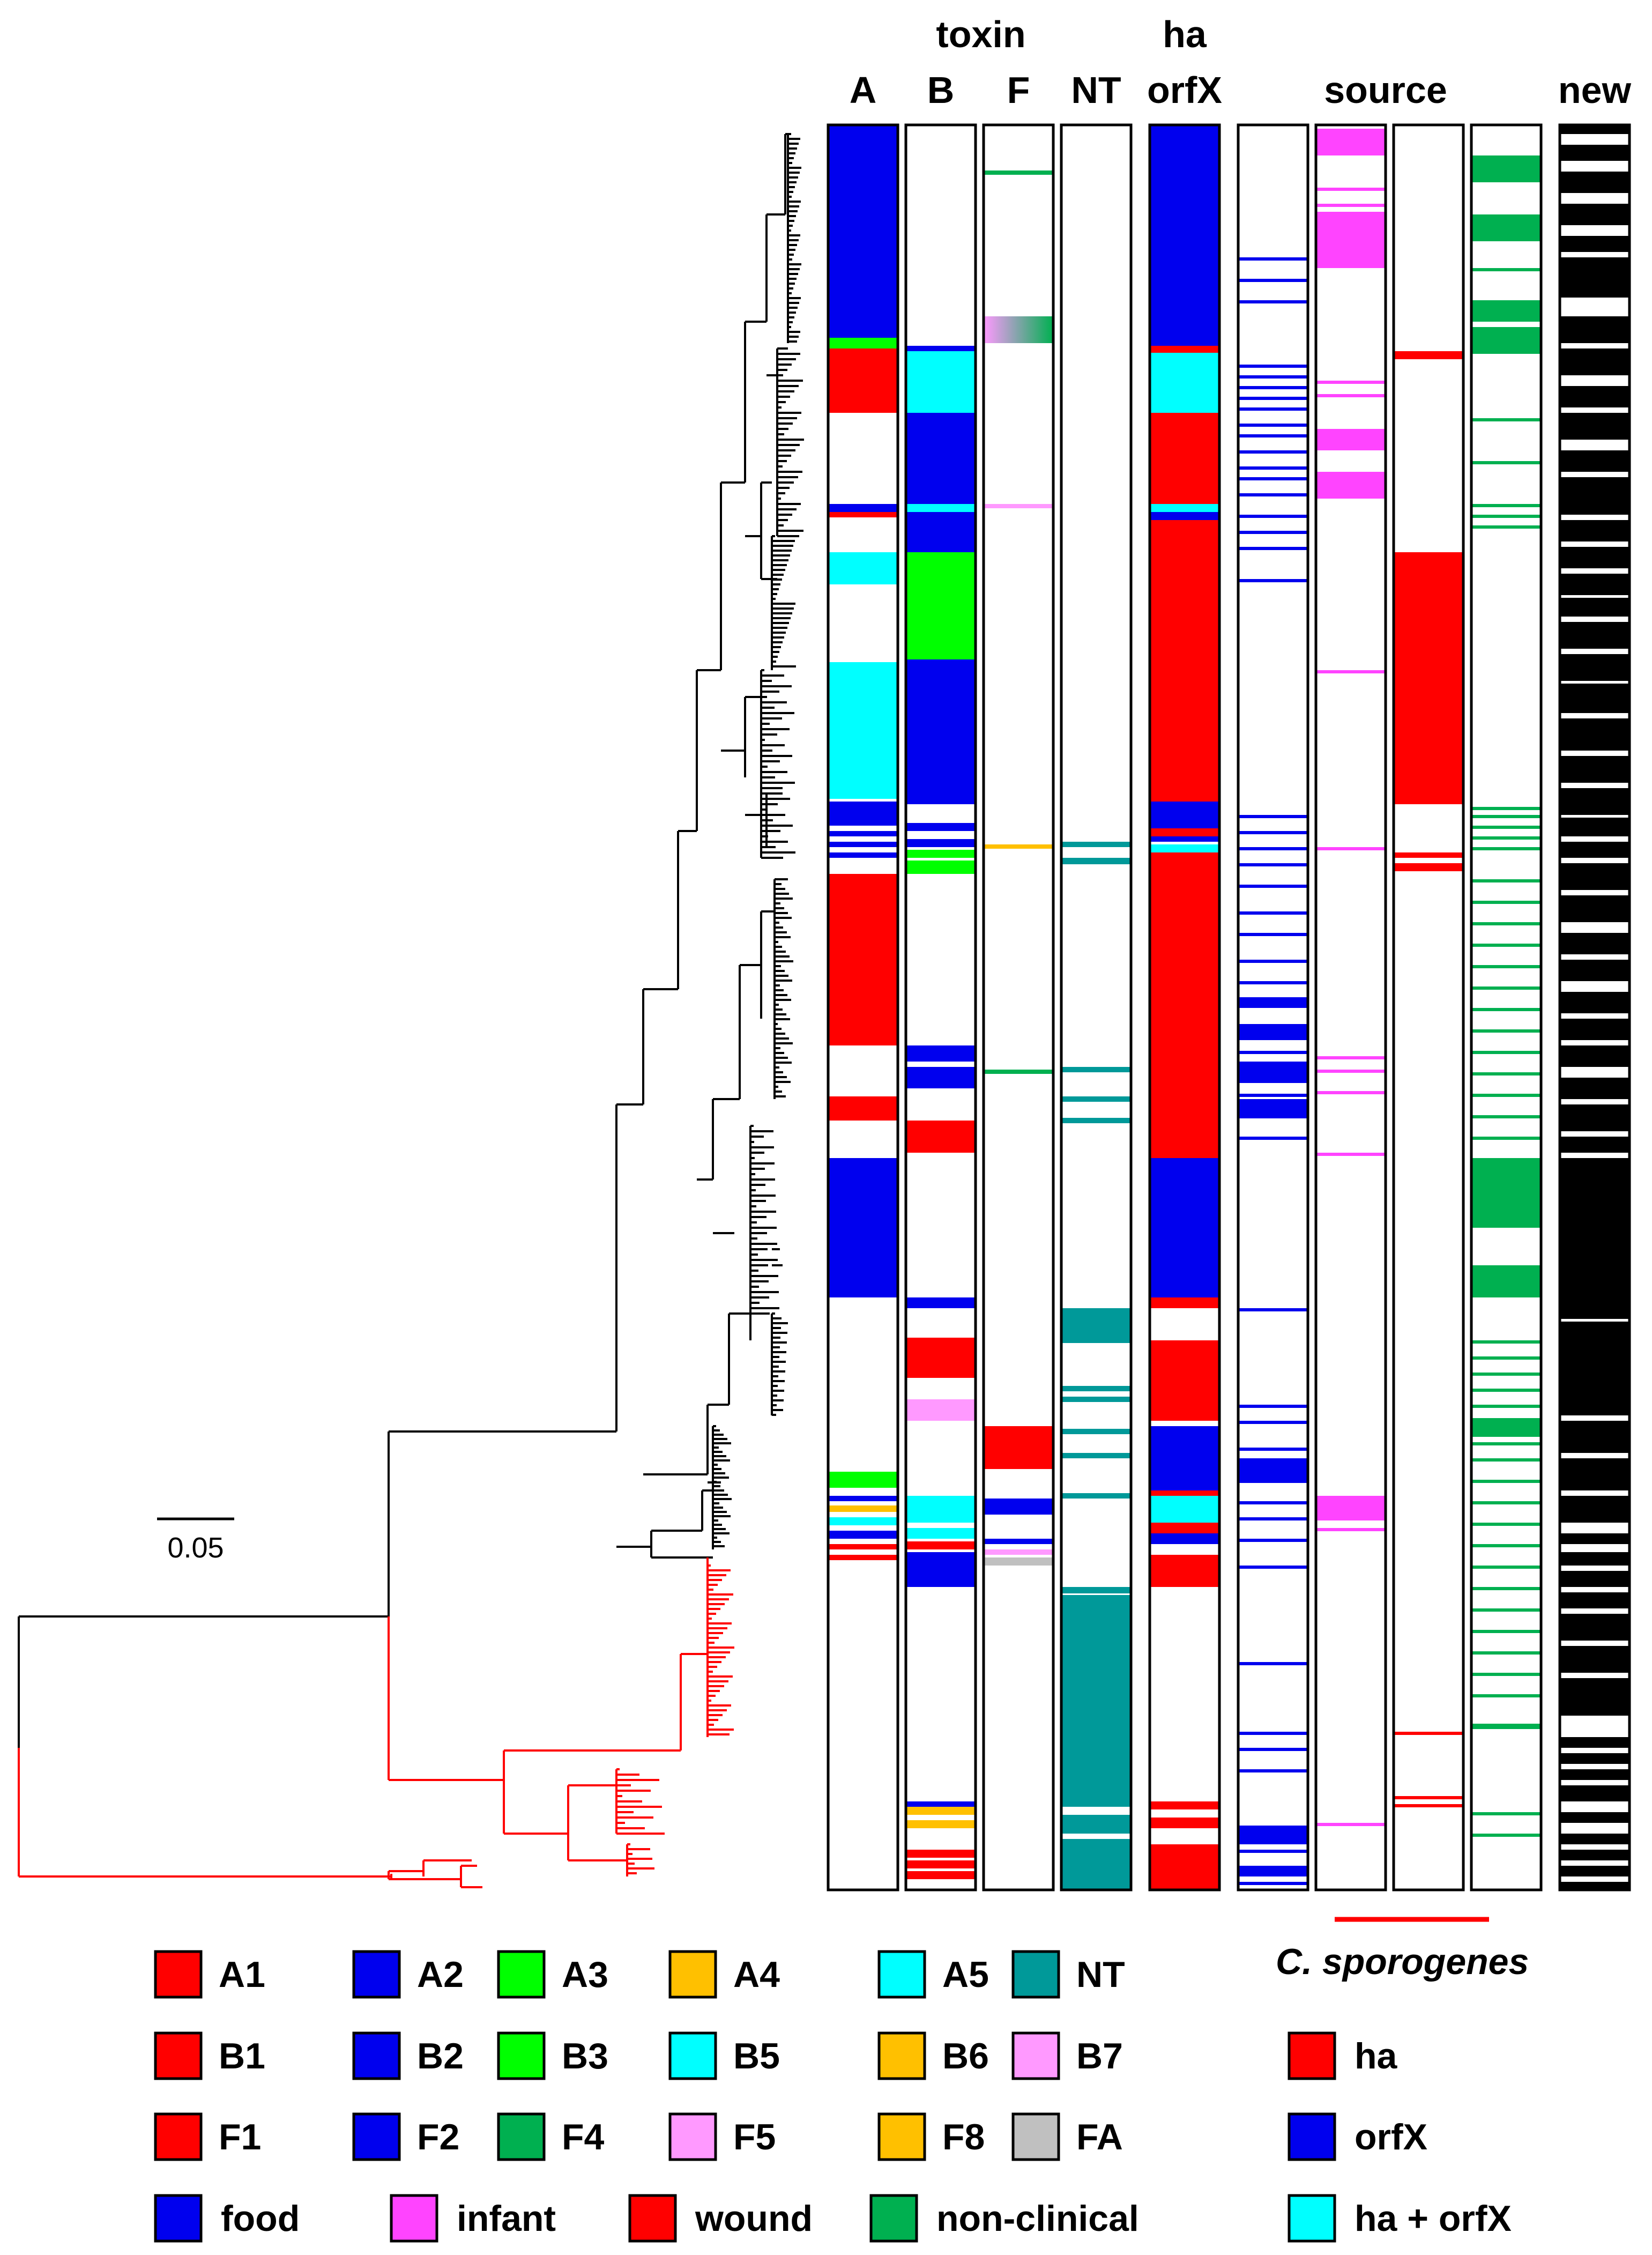 The image size is (1652, 2255). I want to click on scale-bar: 0.05, so click(195, 1540).